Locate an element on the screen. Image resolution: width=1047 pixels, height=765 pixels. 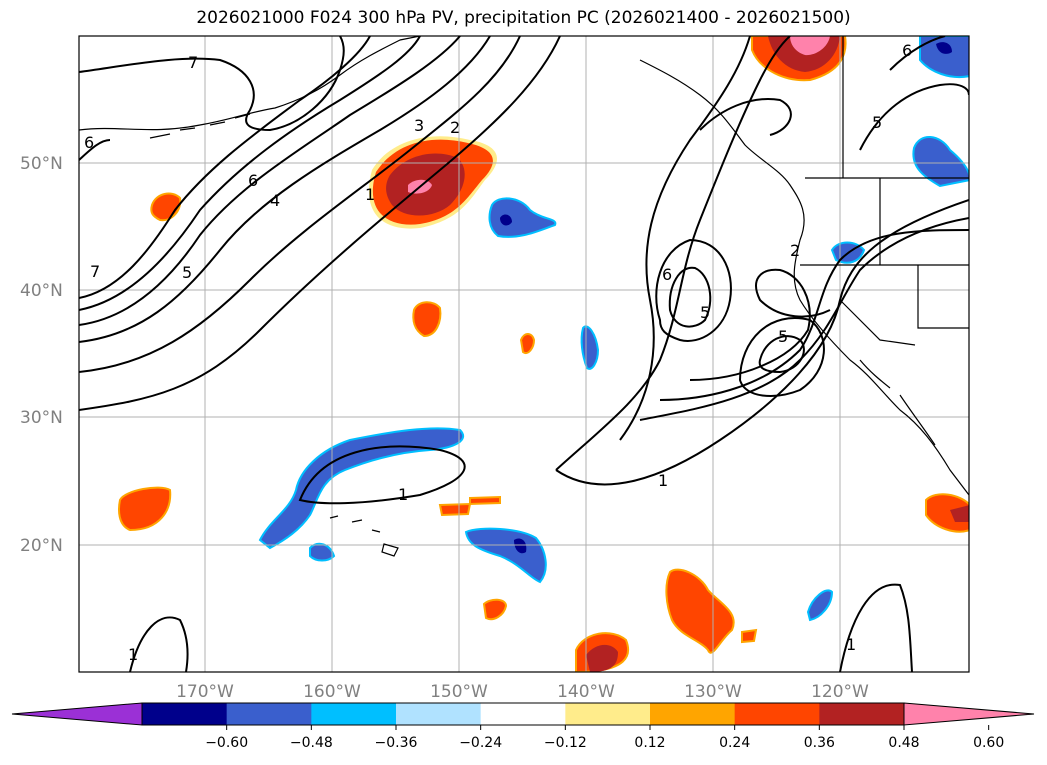
lon-label: 160°W is located at coordinates (332, 692).